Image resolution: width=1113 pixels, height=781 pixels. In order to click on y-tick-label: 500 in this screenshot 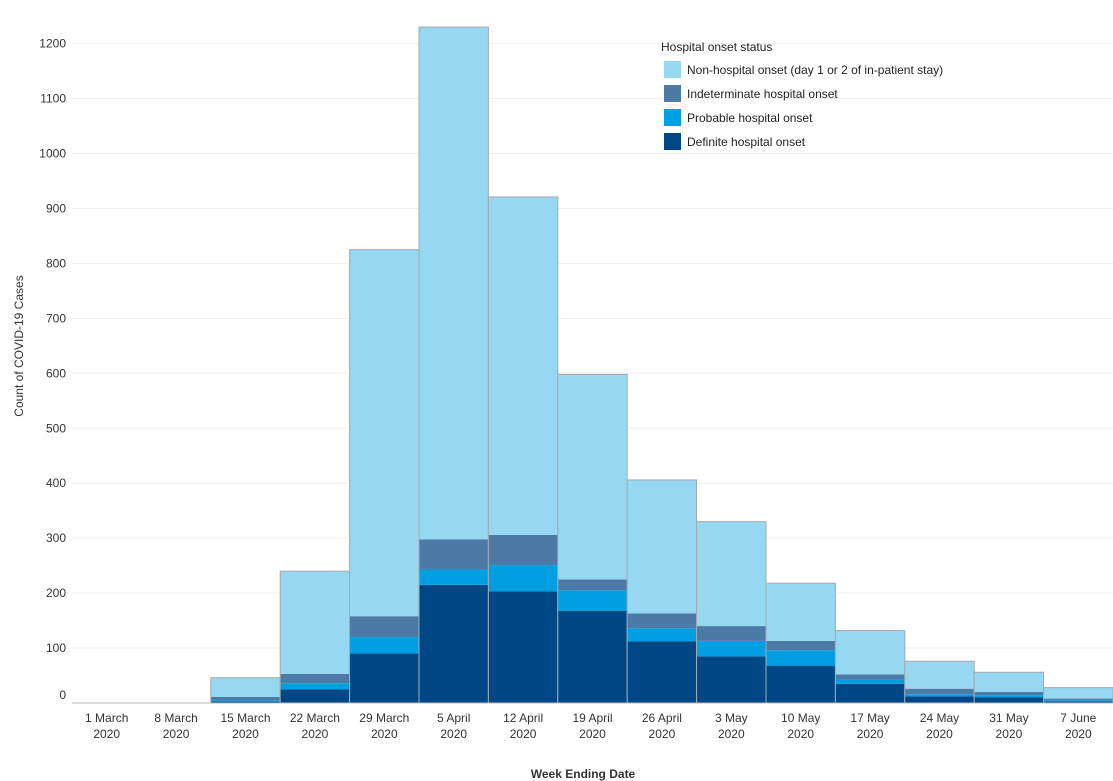, I will do `click(56, 428)`.